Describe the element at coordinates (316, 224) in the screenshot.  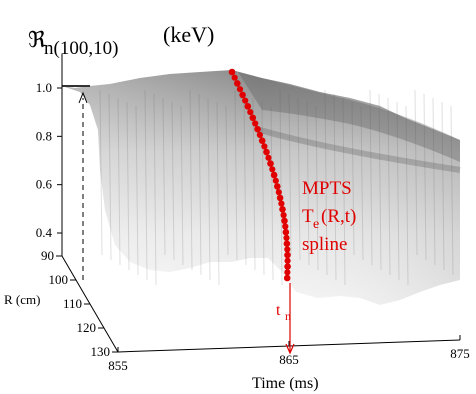
I see `annotation-te-subscript: e` at that location.